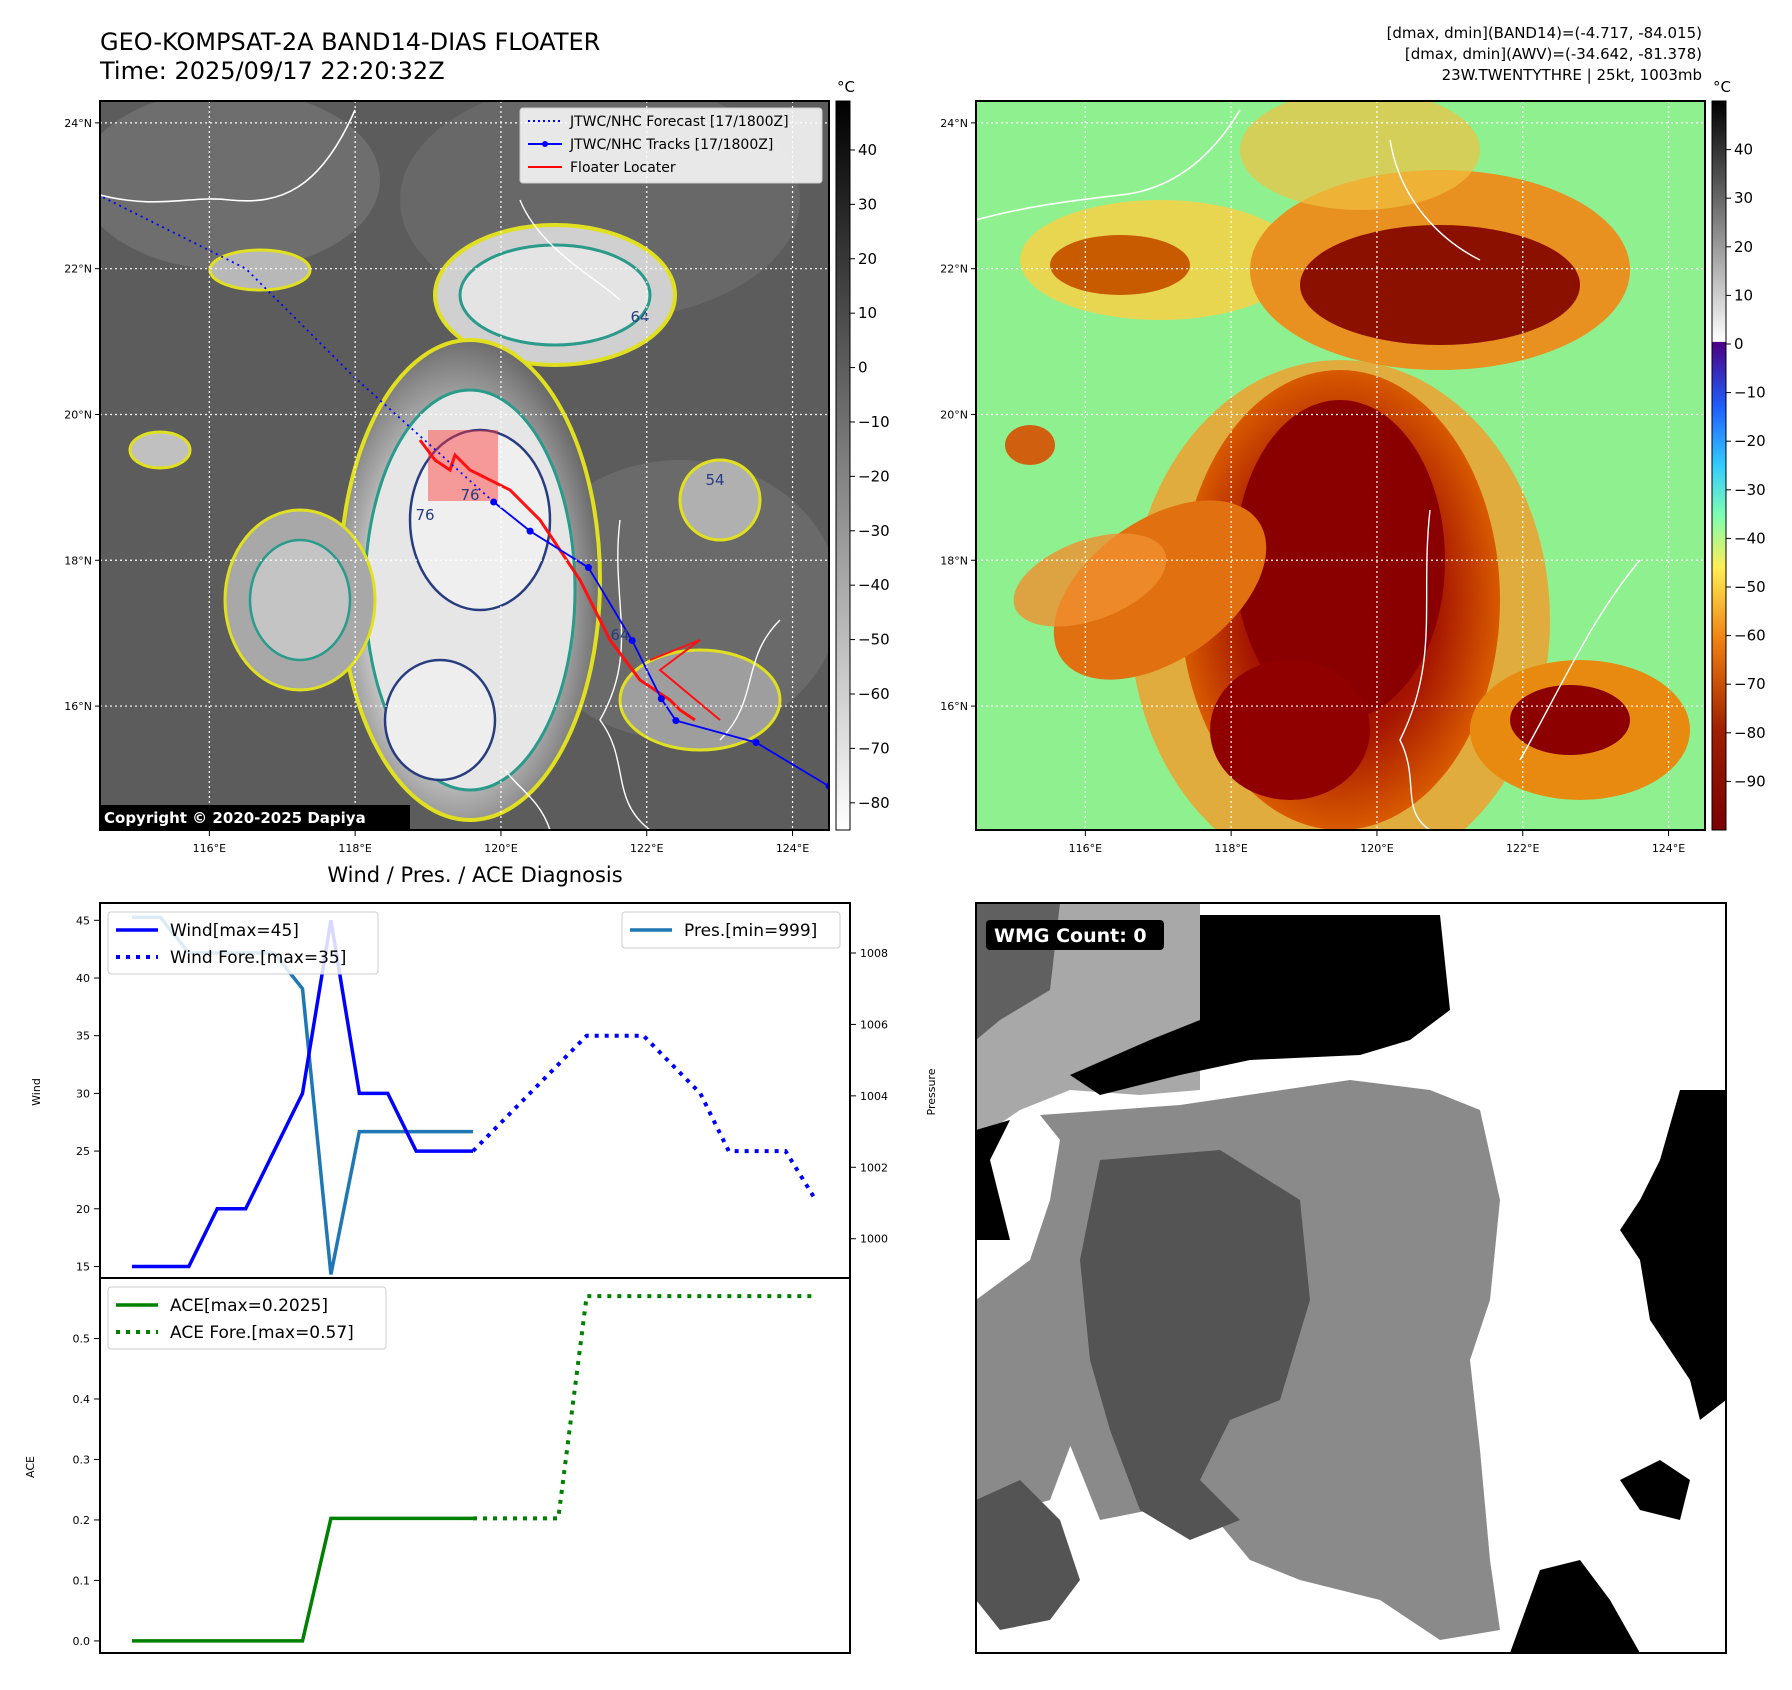 This screenshot has height=1690, width=1792. I want to click on lat-tick-label: 20°N, so click(78, 414).